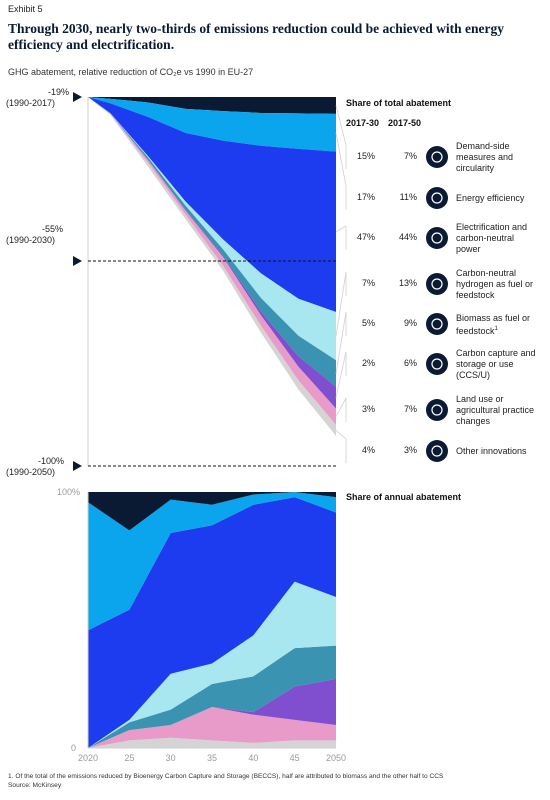 The image size is (550, 800). Describe the element at coordinates (410, 409) in the screenshot. I see `share-2017-50-land-use-or-agricultural-practice-changes: 7%` at that location.